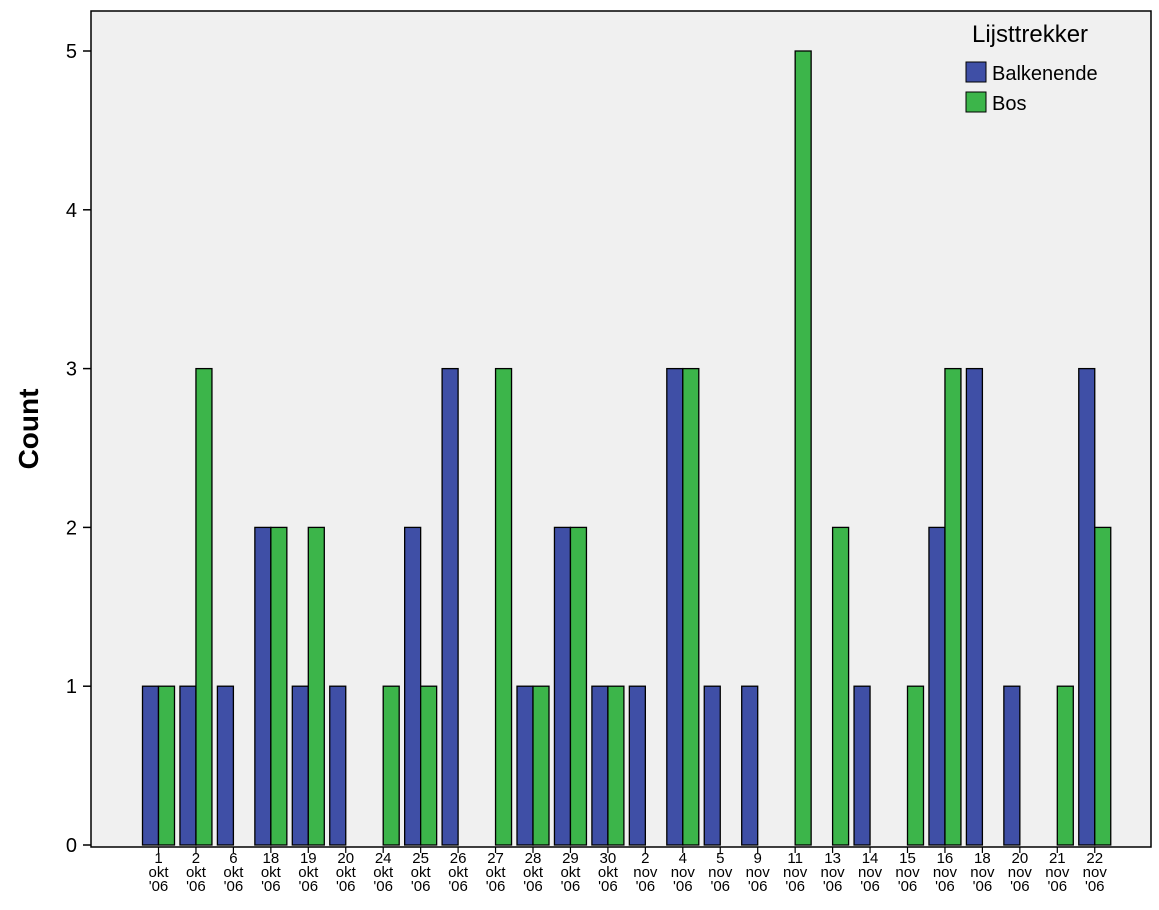 The height and width of the screenshot is (910, 1159). I want to click on legend: Lijsttrekker Balkenende Bos, so click(1031, 68).